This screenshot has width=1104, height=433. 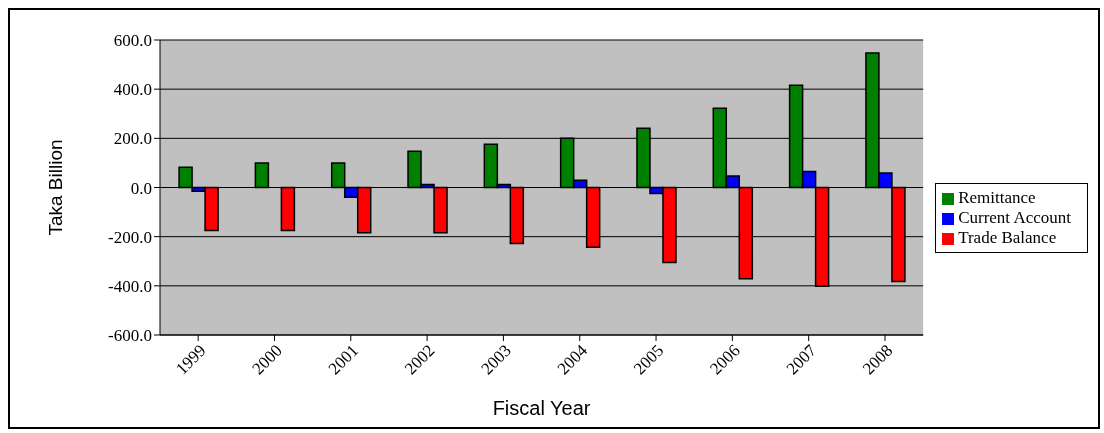 What do you see at coordinates (541, 408) in the screenshot?
I see `x-axis-title: Fiscal Year` at bounding box center [541, 408].